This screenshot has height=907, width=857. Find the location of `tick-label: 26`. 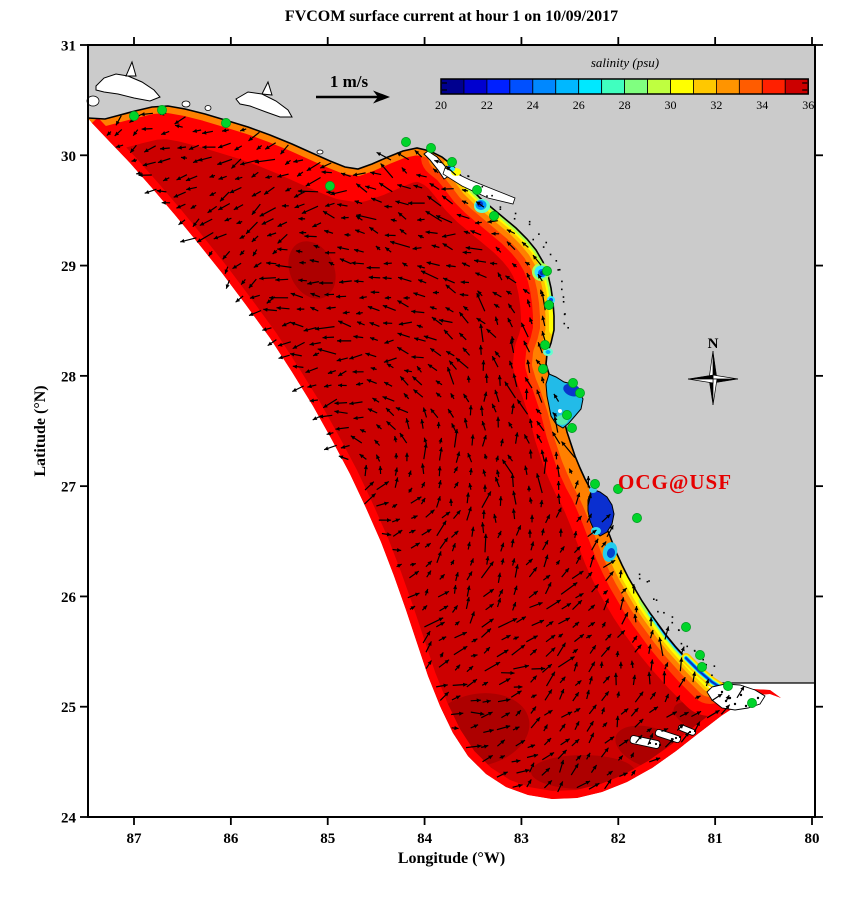

tick-label: 26 is located at coordinates (69, 598).